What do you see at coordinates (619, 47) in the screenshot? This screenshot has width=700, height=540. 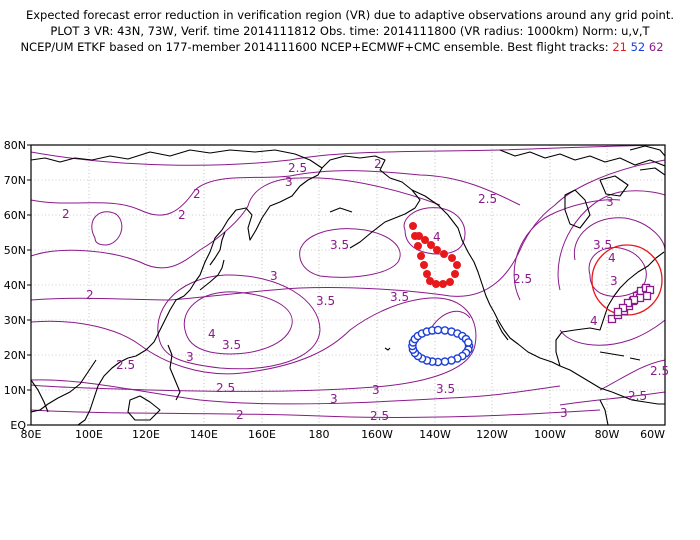 I see `track-label-red: 21` at bounding box center [619, 47].